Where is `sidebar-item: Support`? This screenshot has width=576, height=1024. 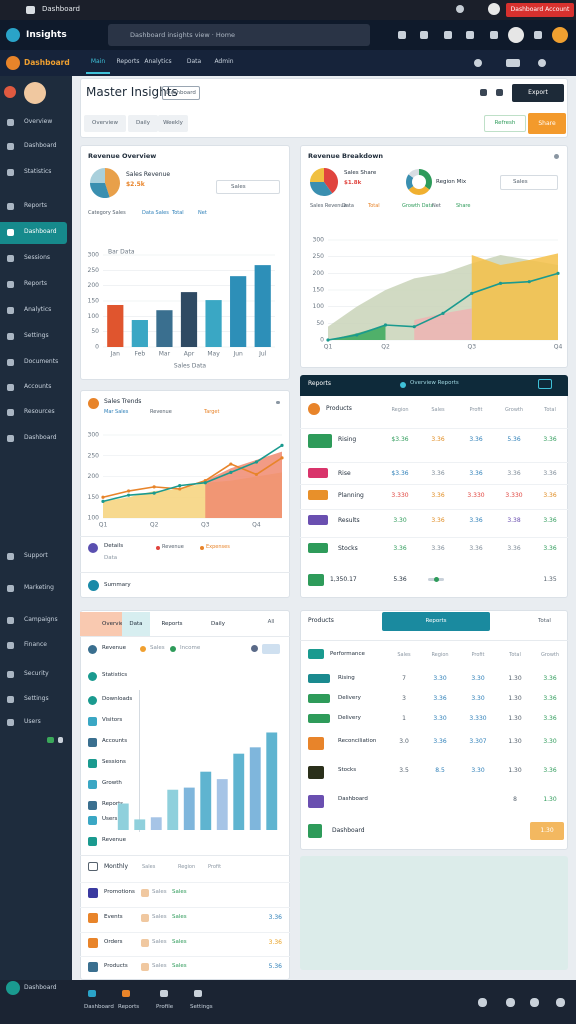
sidebar-item: Support is located at coordinates (36, 555).